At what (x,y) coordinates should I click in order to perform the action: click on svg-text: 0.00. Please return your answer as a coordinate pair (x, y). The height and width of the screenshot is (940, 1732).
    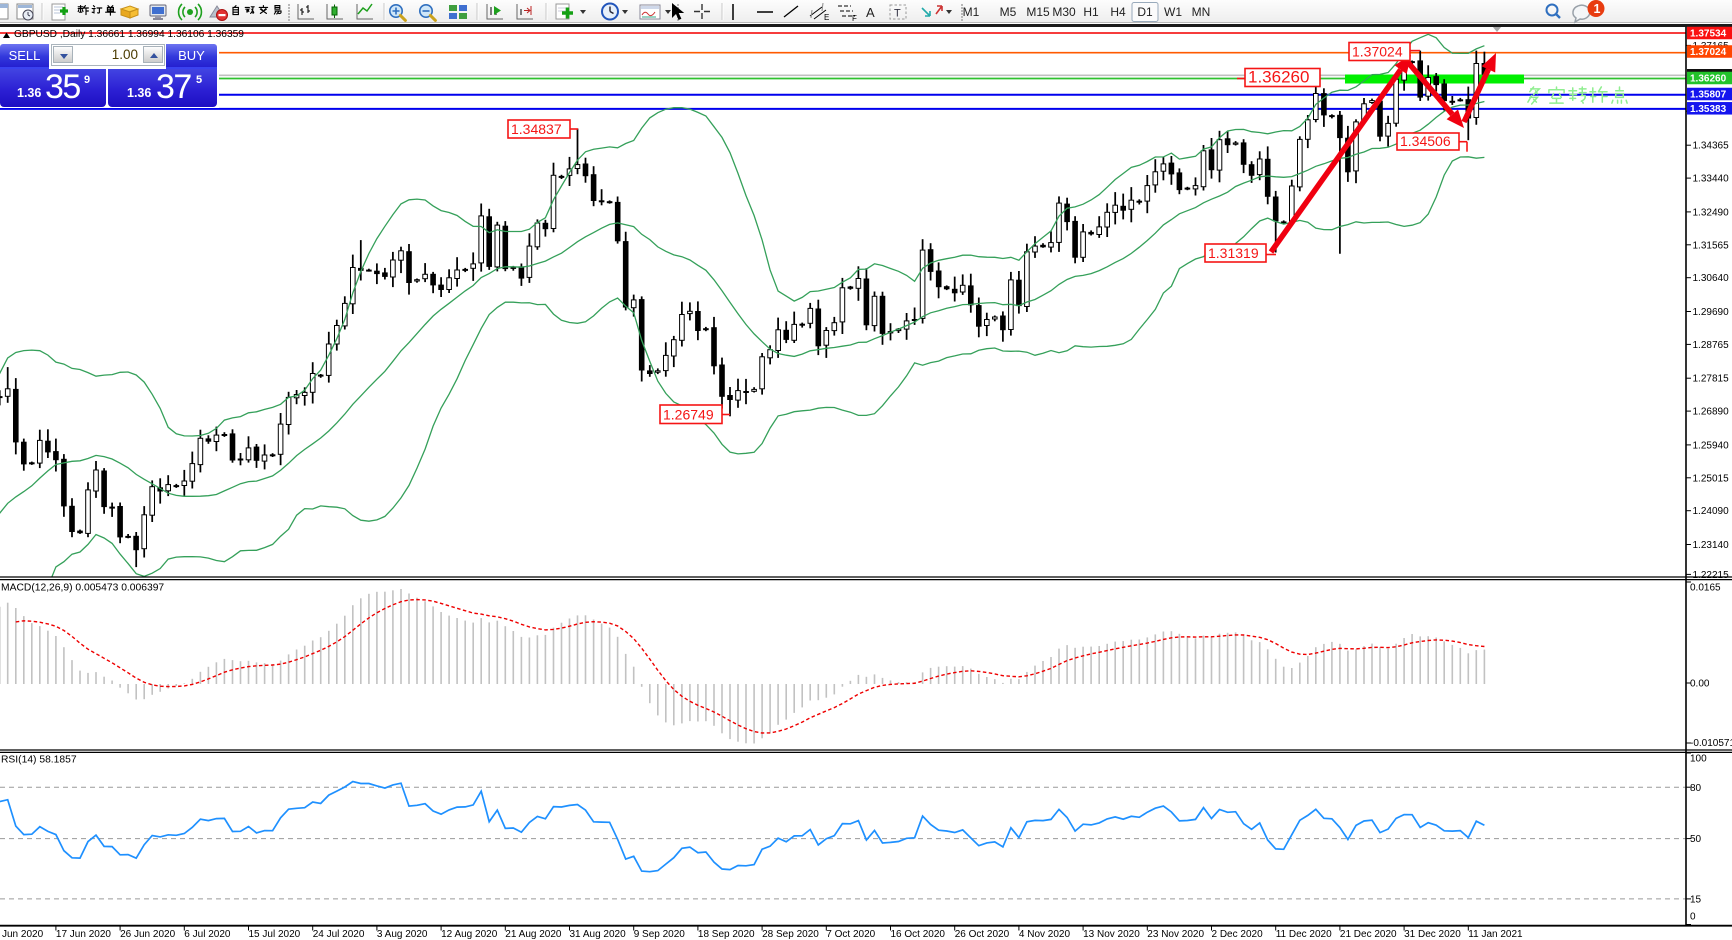
    Looking at the image, I should click on (1700, 684).